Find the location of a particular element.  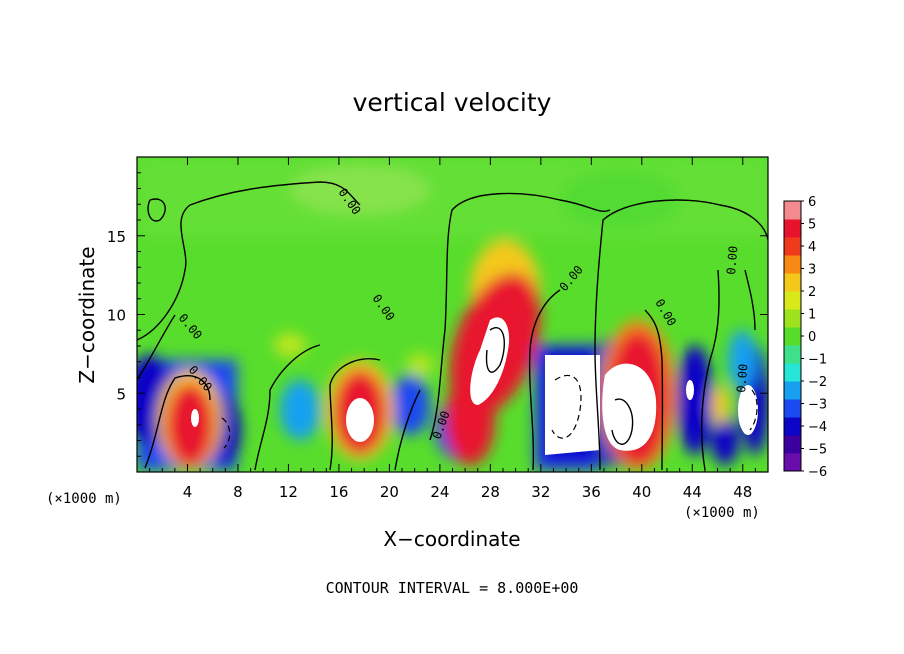

contour-interval-note: CONTOUR INTERVAL = 8.000E+00 is located at coordinates (452, 588).